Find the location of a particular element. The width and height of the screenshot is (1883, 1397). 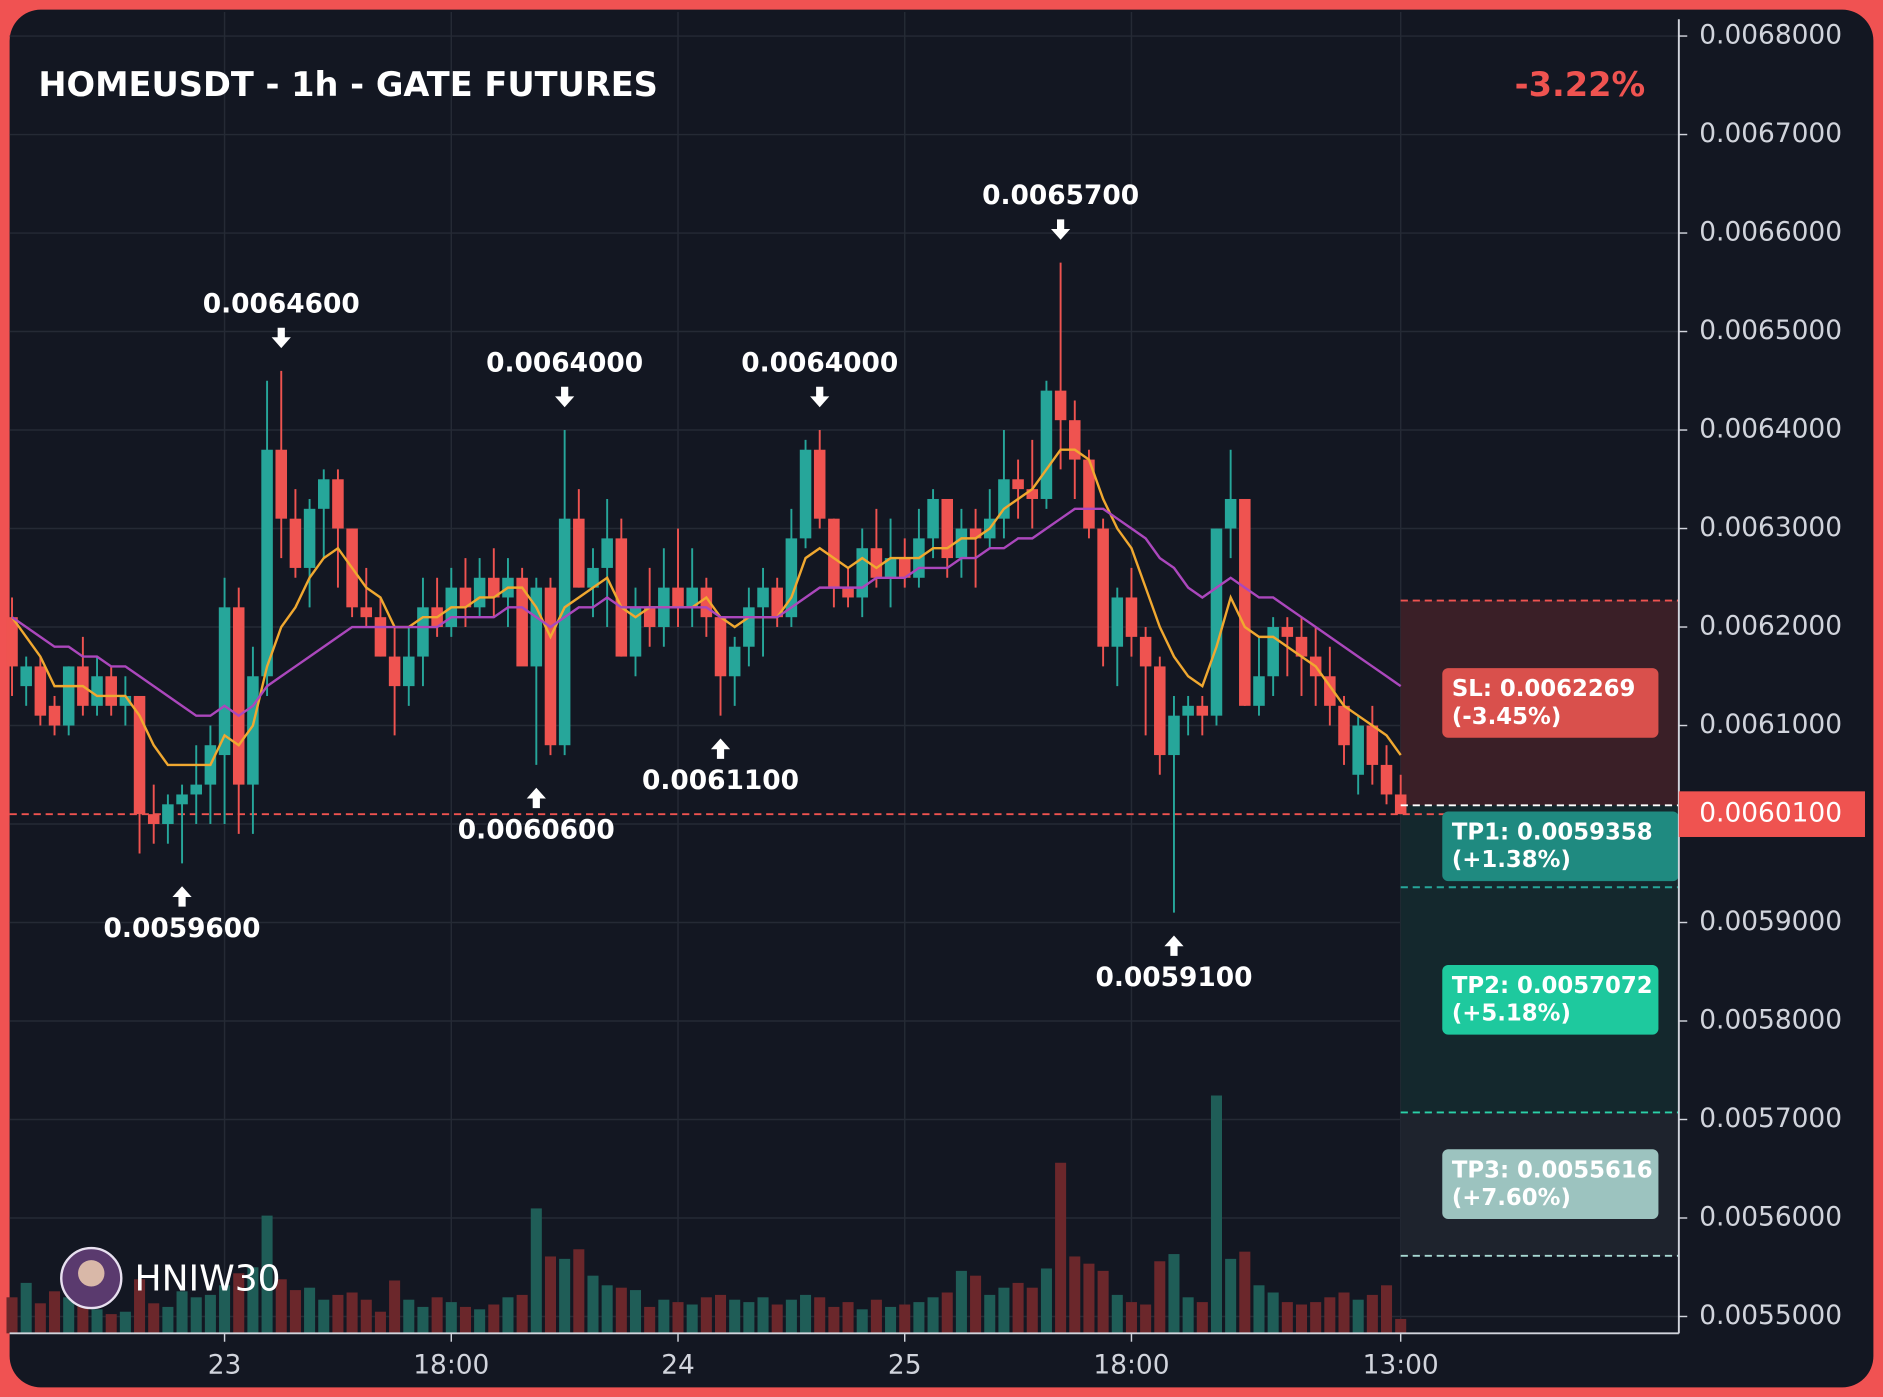

annotation-label: 0.0064600 is located at coordinates (281, 303).